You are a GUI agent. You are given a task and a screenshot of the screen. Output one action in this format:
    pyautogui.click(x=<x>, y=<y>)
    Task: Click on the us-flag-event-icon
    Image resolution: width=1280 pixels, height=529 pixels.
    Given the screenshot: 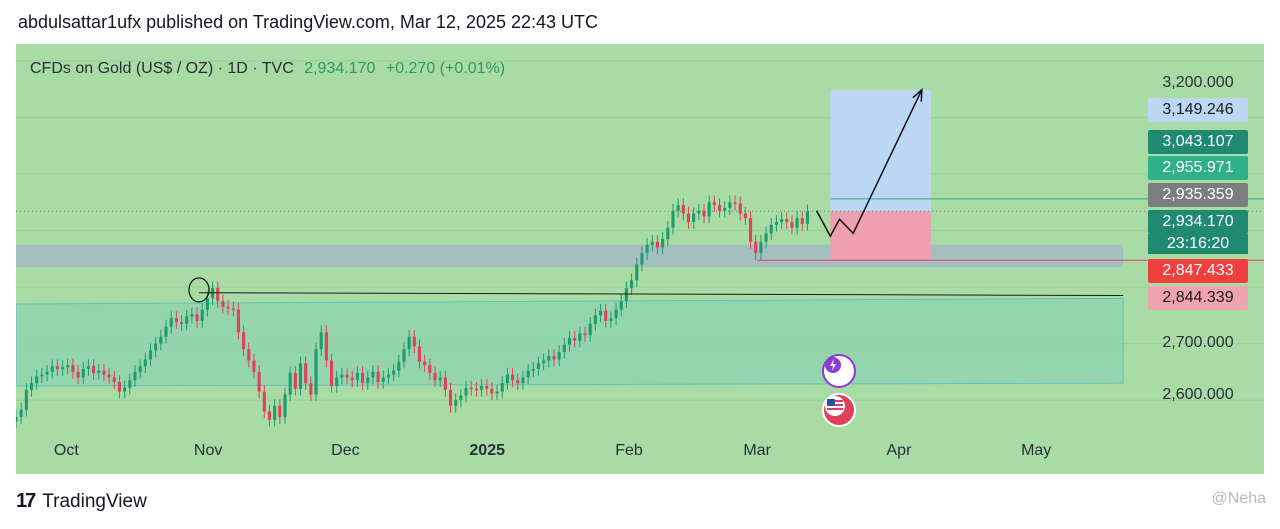 What is the action you would take?
    pyautogui.click(x=839, y=410)
    